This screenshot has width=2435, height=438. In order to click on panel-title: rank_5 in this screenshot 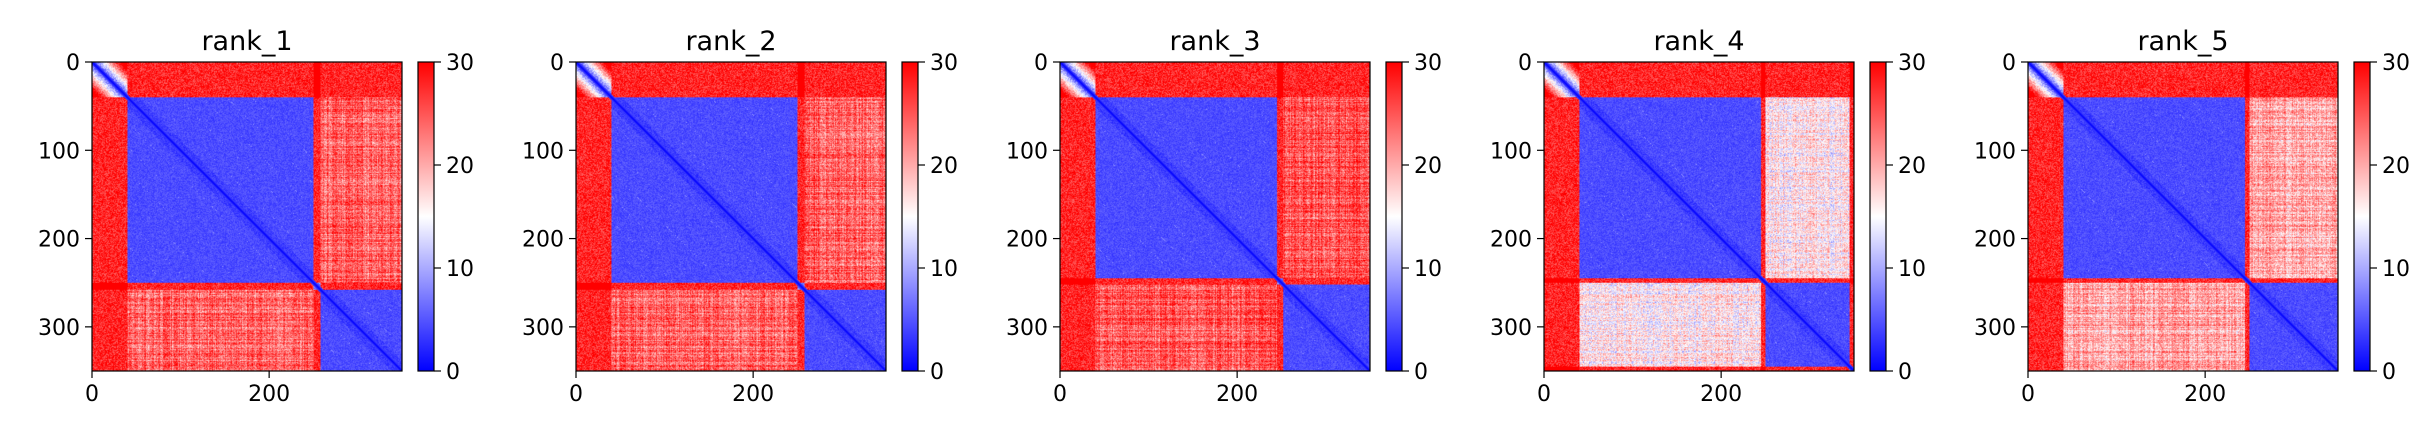, I will do `click(2182, 41)`.